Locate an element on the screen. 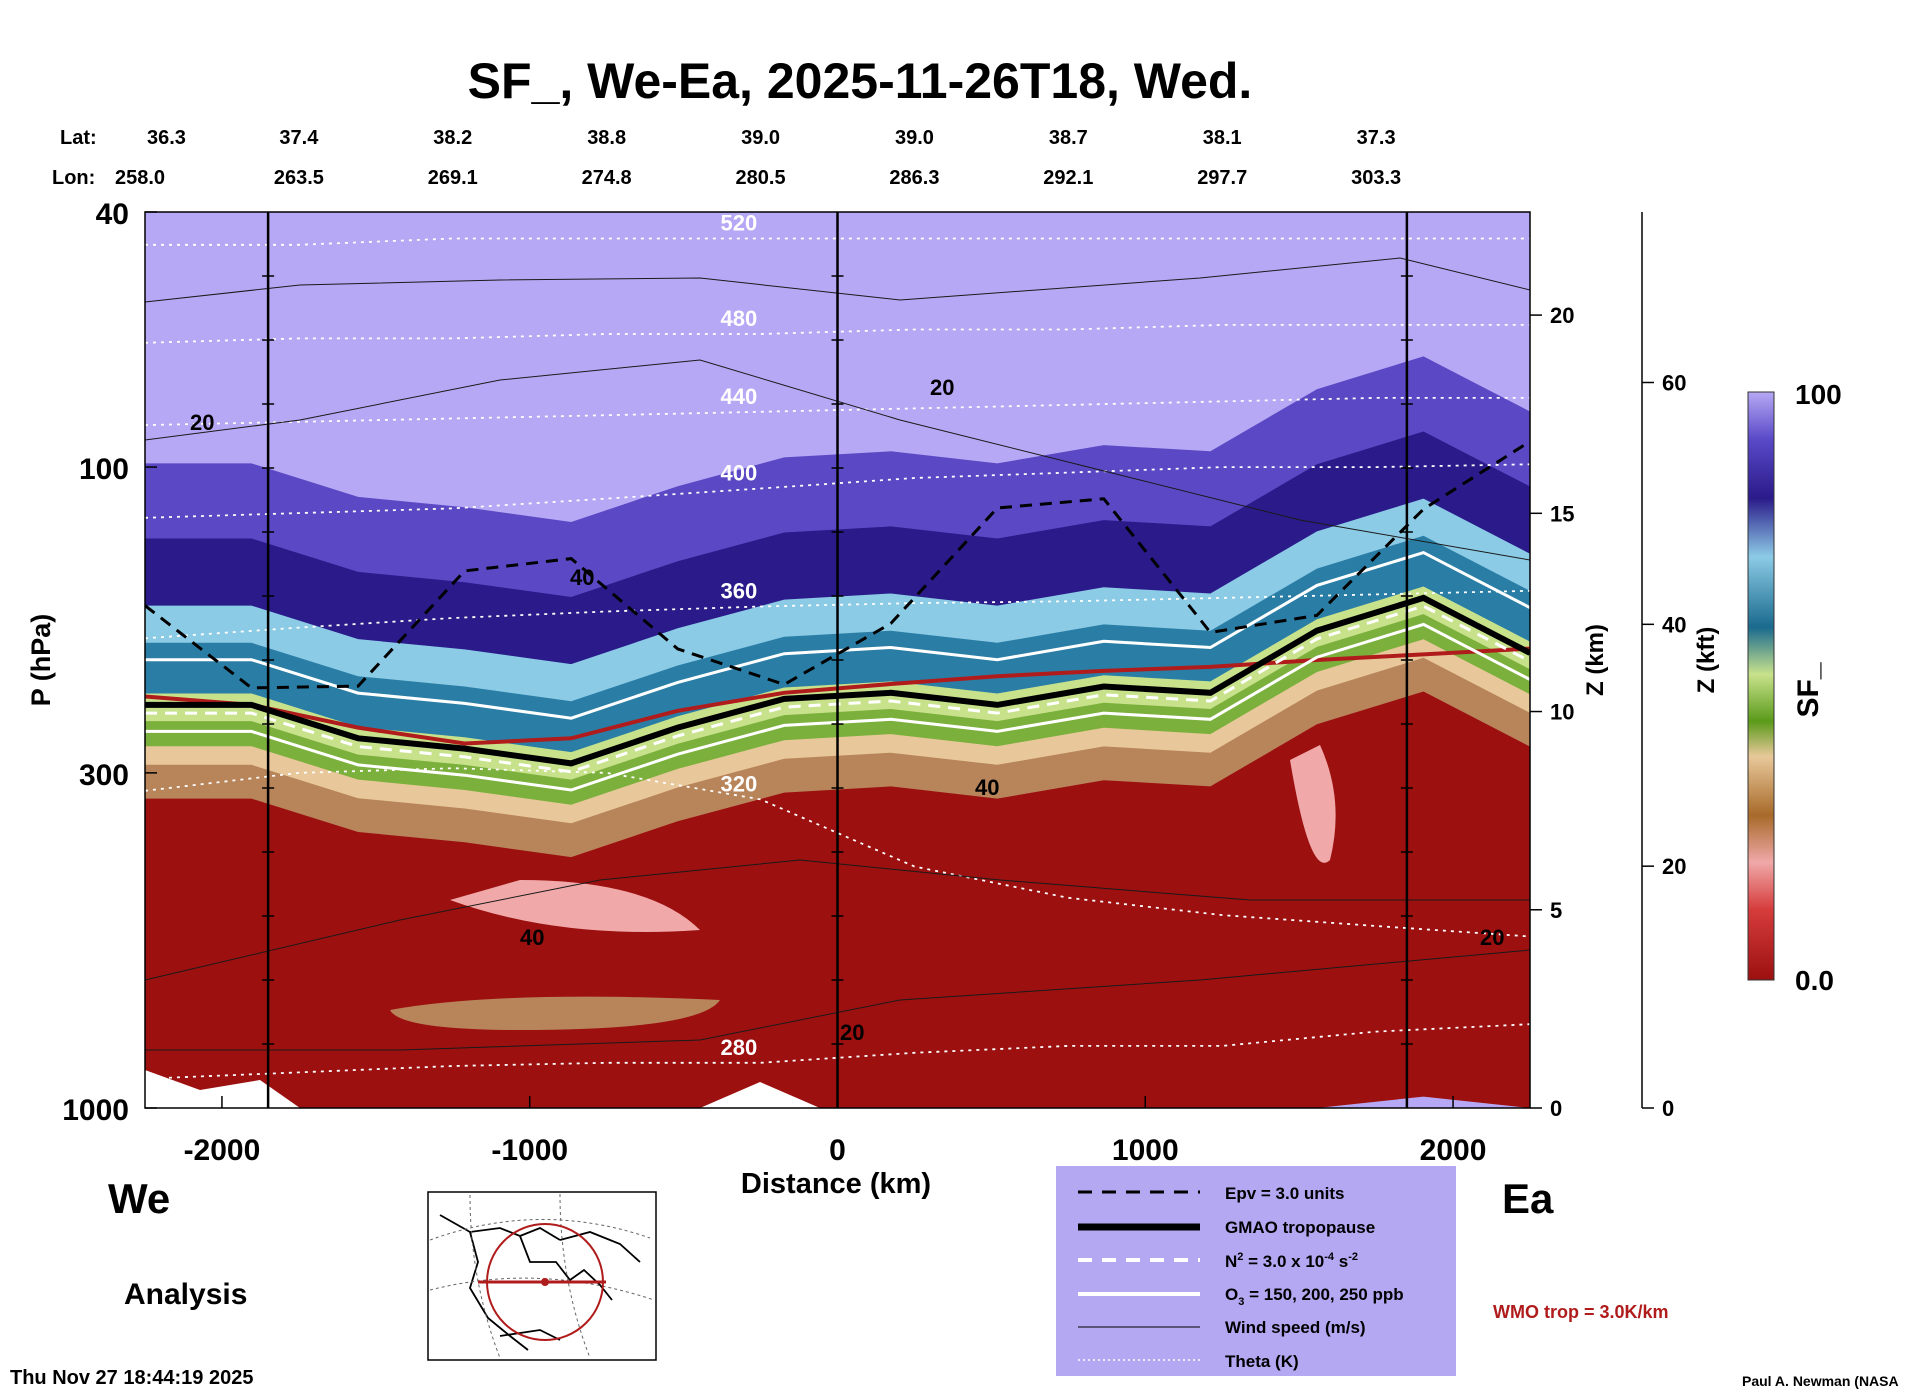 The height and width of the screenshot is (1399, 1926). z-kft-axis: 0 20 40 60 is located at coordinates (1663, 666).